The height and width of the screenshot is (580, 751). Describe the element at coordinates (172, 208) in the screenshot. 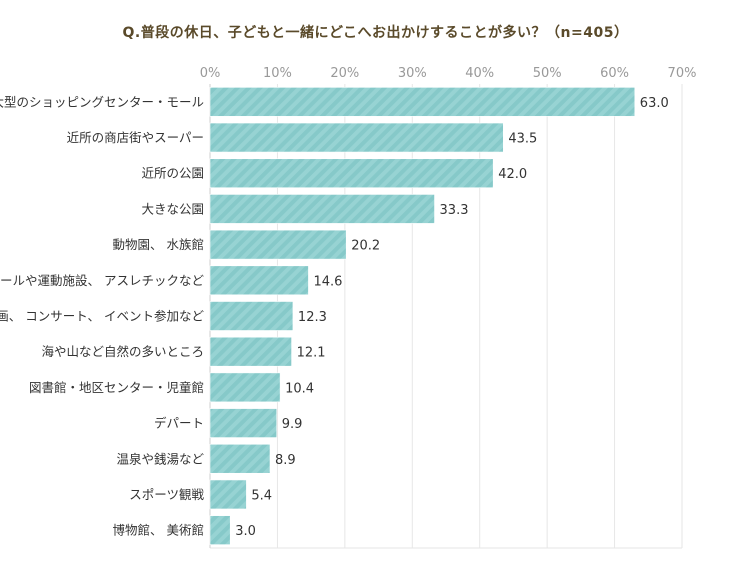

I see `category-label: 大きな公園` at that location.